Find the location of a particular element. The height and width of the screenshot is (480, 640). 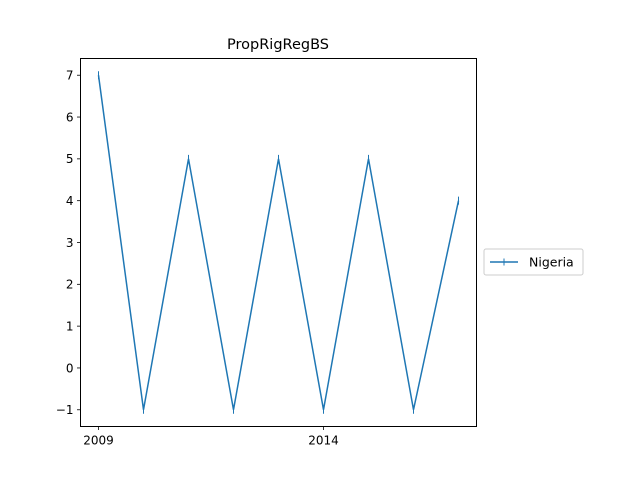

x-axis: 2009 2014 is located at coordinates (211, 437).